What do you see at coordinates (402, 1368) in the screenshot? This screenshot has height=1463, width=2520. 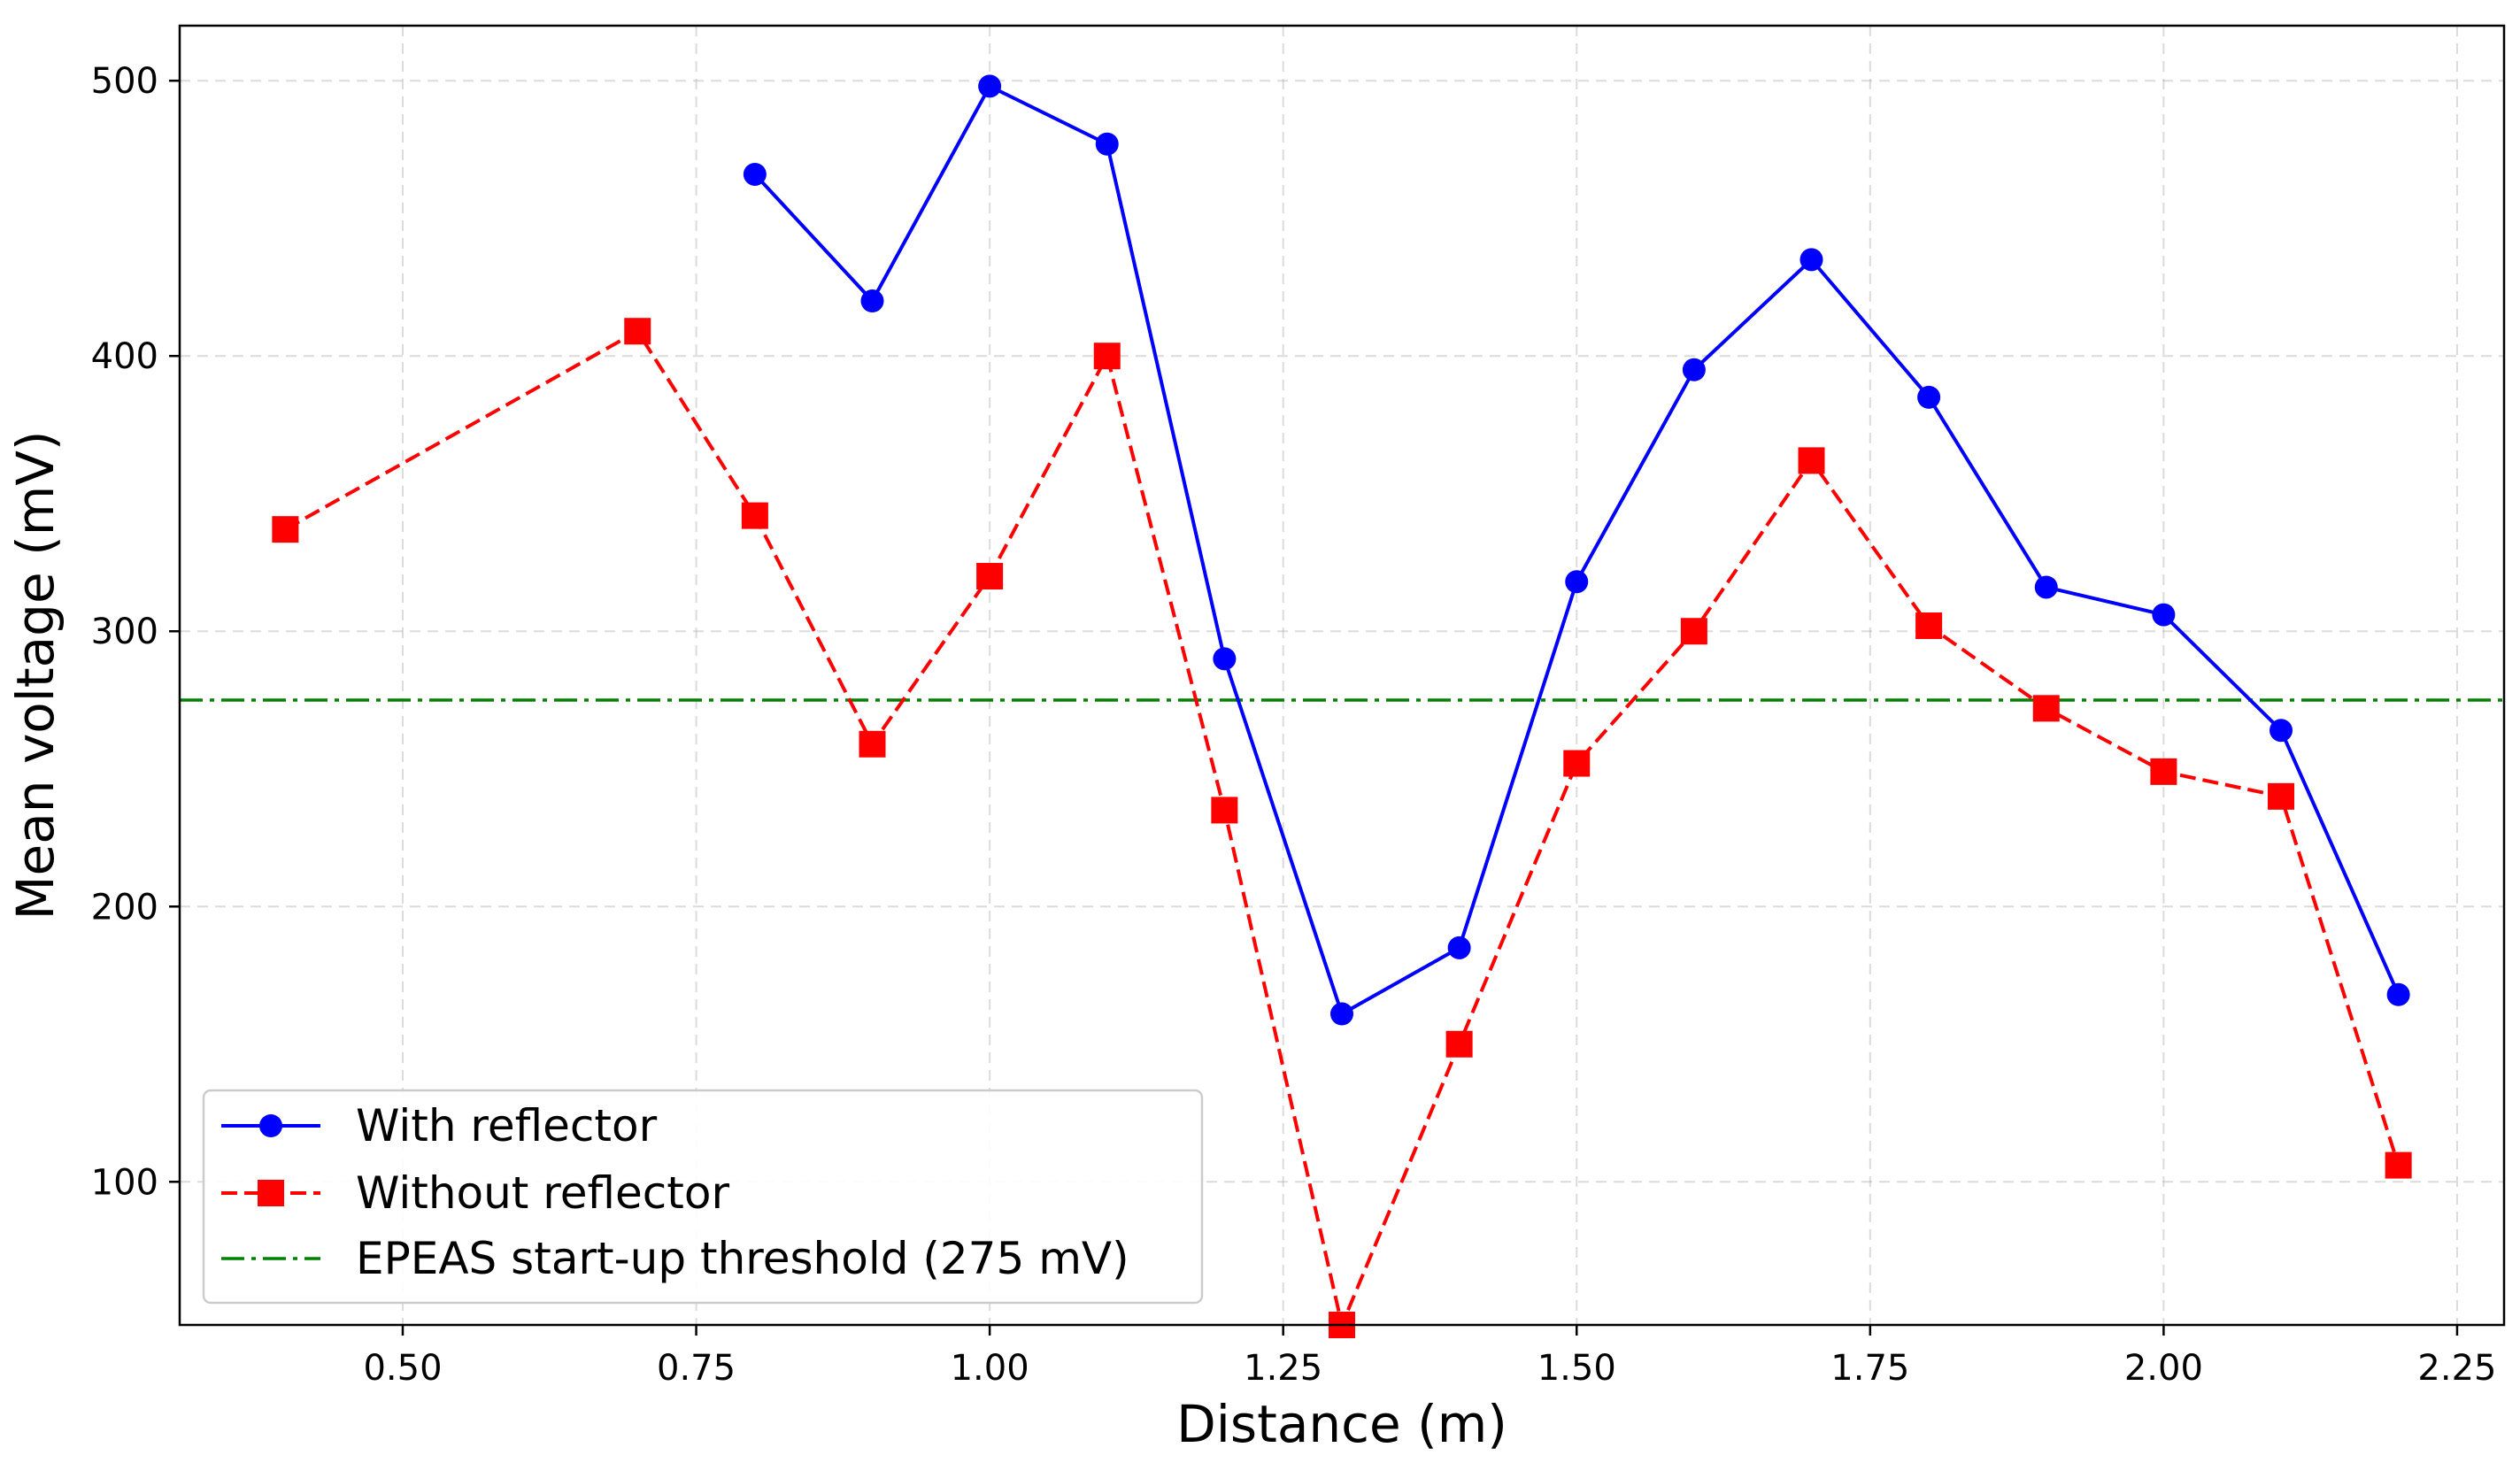 I see `x-tick-label-0: 0.50` at bounding box center [402, 1368].